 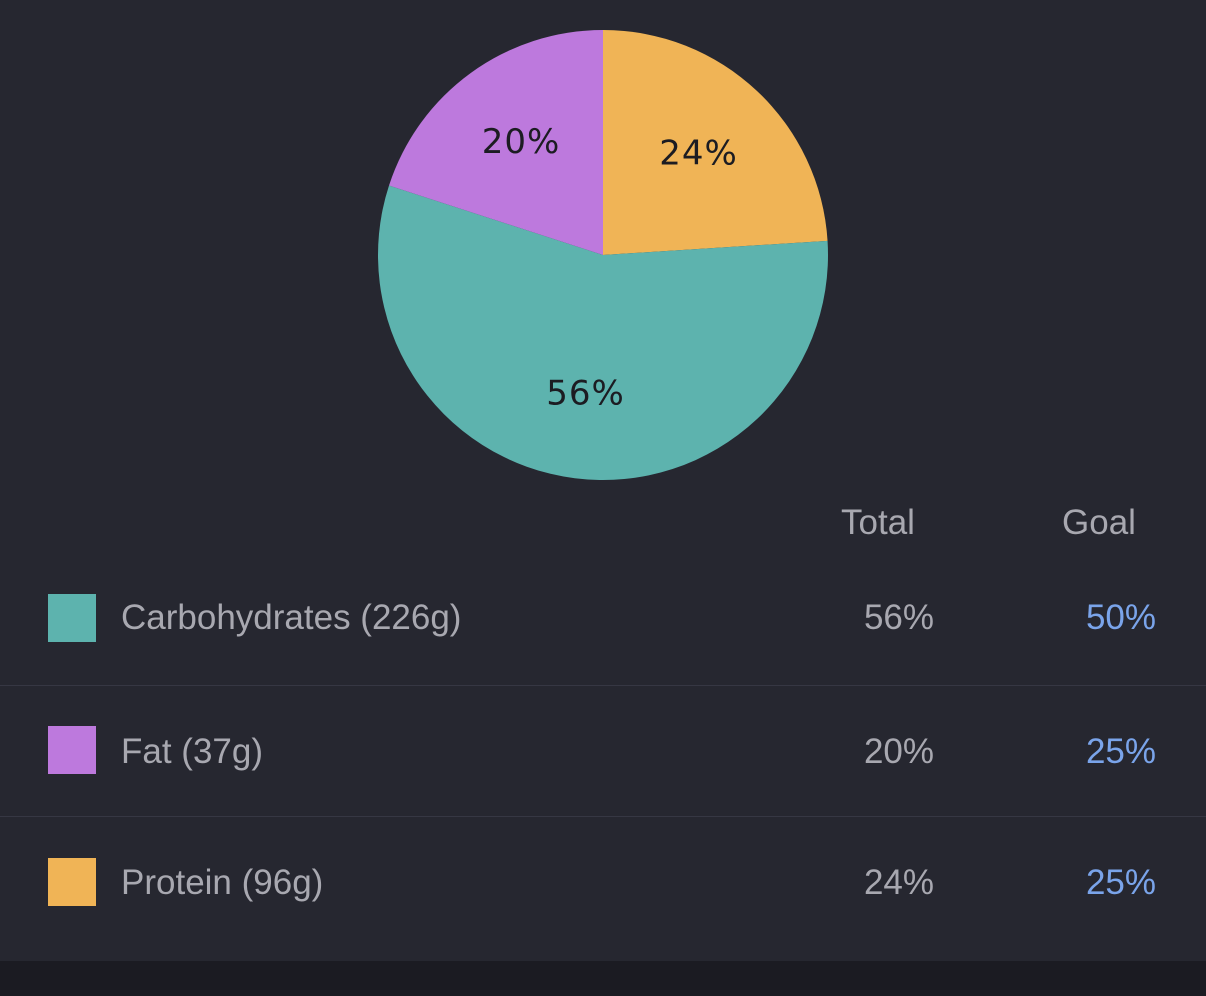 What do you see at coordinates (1099, 522) in the screenshot?
I see `goal-column-header: Goal` at bounding box center [1099, 522].